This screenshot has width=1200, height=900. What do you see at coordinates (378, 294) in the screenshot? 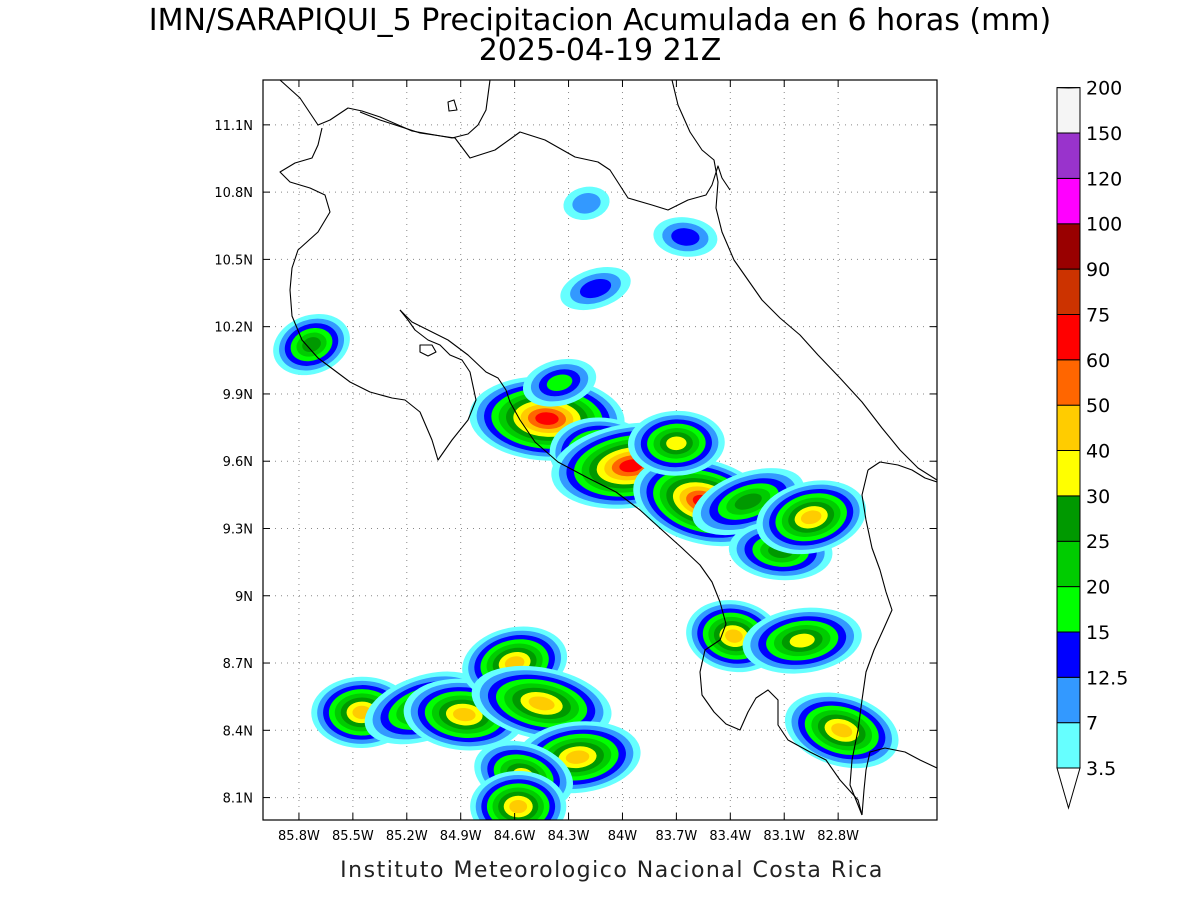
I see `guanacaste-coastline` at bounding box center [378, 294].